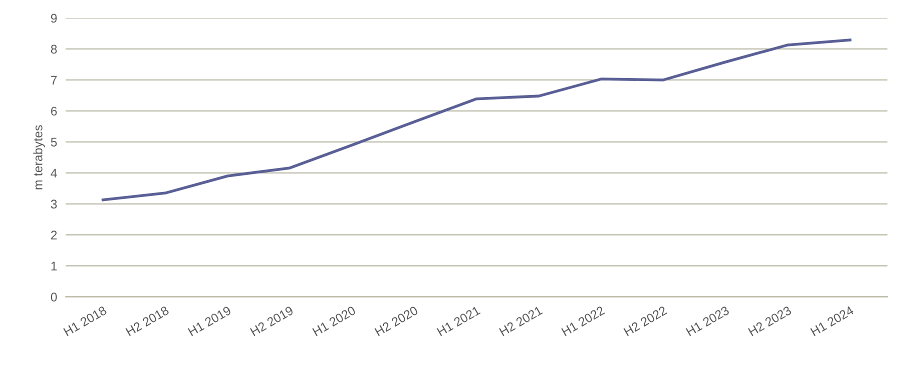 The image size is (900, 383). I want to click on x-tick-label: H1 2021, so click(458, 321).